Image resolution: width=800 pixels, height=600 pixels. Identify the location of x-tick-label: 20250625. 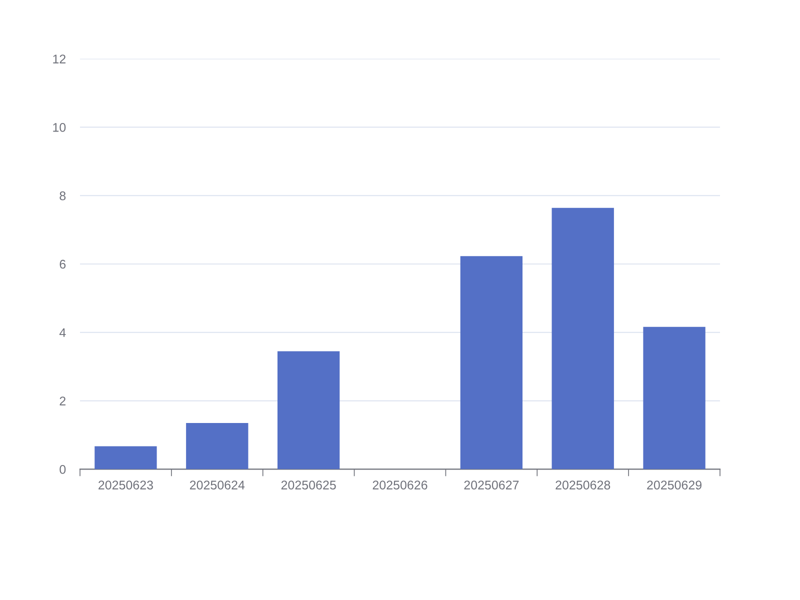
(308, 485).